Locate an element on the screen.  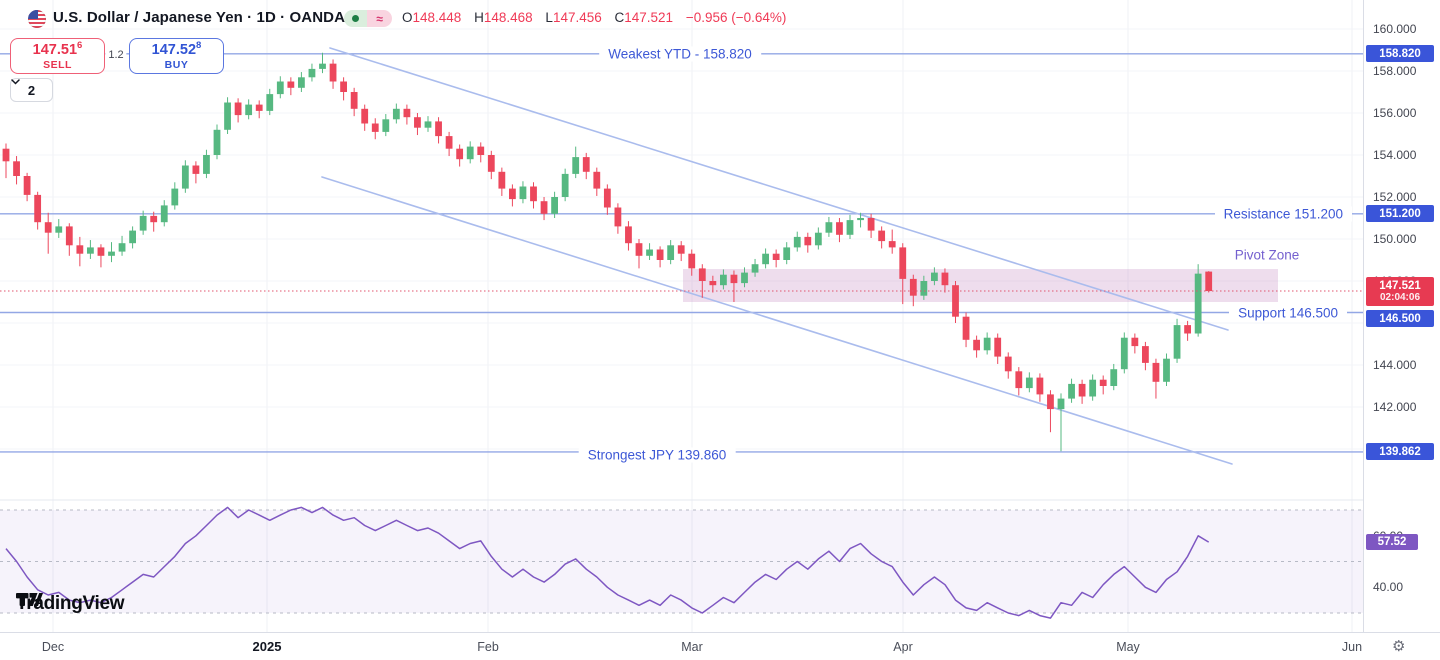
open-value: 148.448 is located at coordinates (437, 17).